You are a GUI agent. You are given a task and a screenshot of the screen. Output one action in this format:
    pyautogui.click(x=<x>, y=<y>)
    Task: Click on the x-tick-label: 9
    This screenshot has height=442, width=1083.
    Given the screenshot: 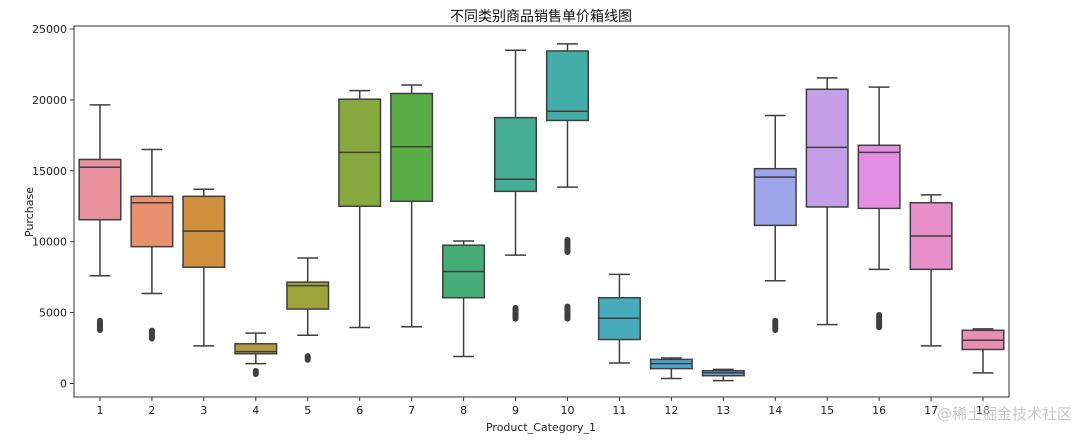 What is the action you would take?
    pyautogui.click(x=515, y=410)
    